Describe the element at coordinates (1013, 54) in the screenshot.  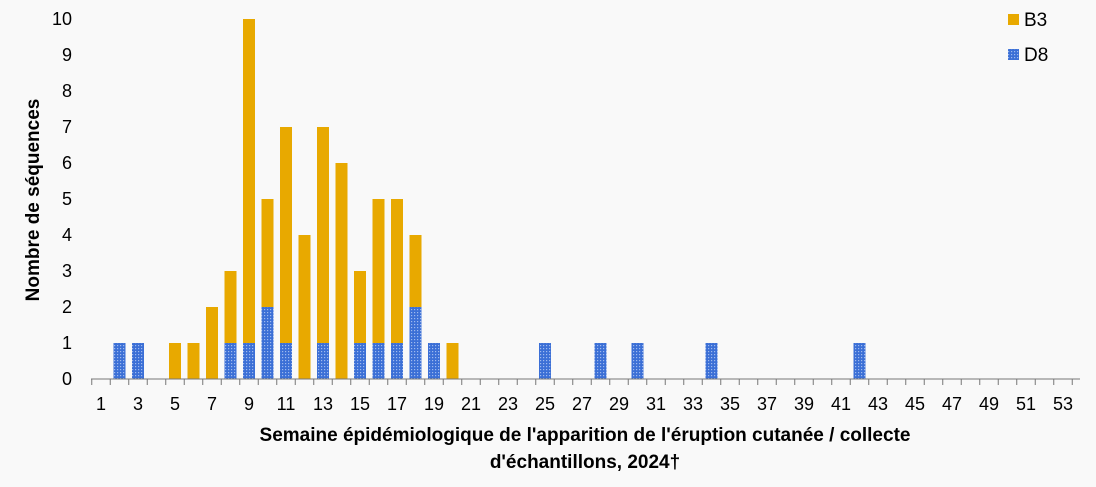
I see `legend-swatch-d8` at that location.